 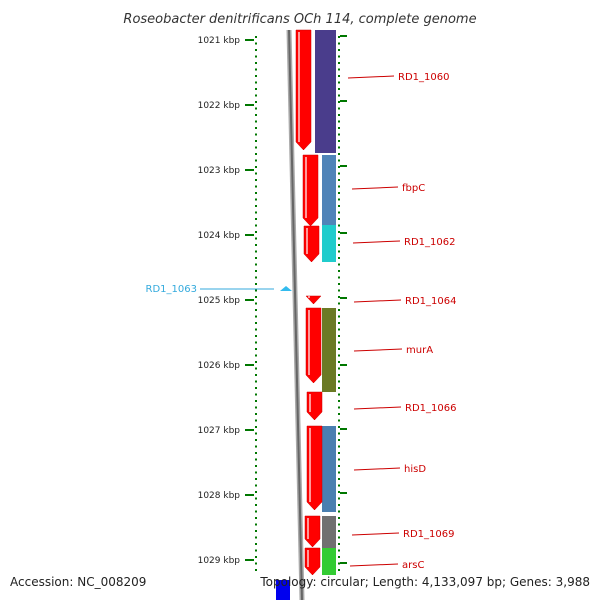 I want to click on gene-label: RD1_1064, so click(x=430, y=301).